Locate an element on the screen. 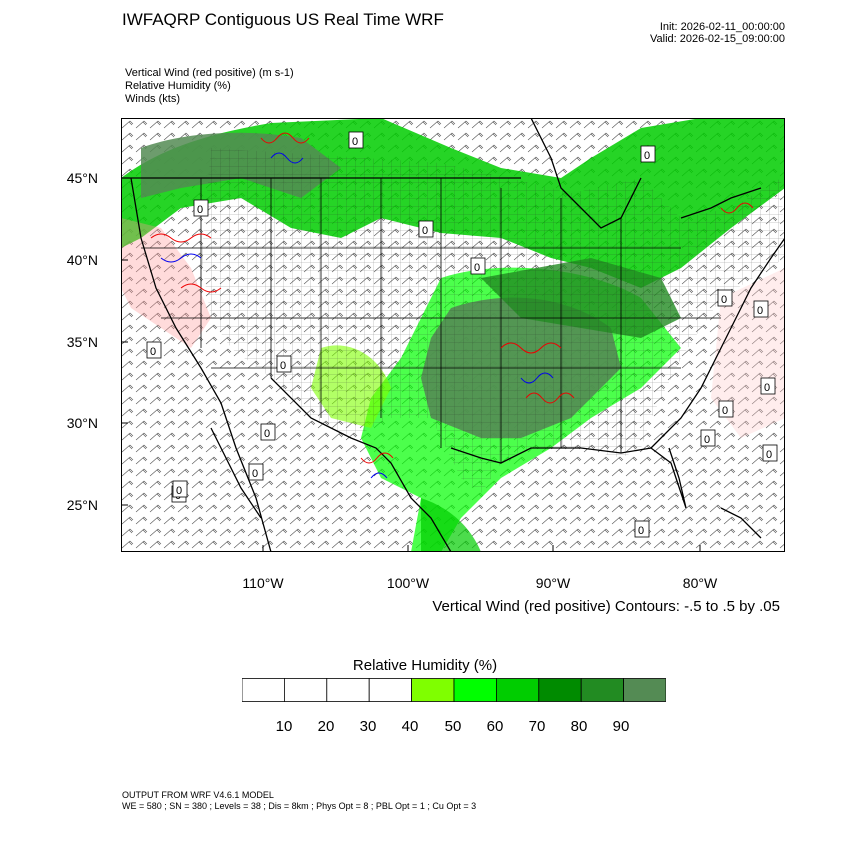  model-info: OUTPUT FROM WRF V4.6.1 MODEL is located at coordinates (198, 795).